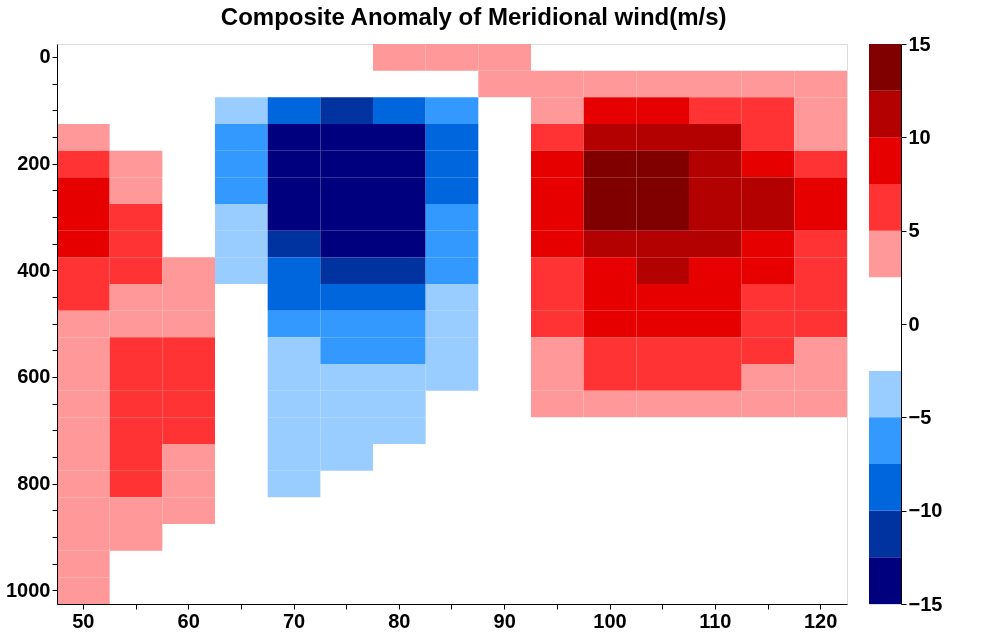 The width and height of the screenshot is (1004, 640). Describe the element at coordinates (920, 416) in the screenshot. I see `color-bar-label: −5` at that location.